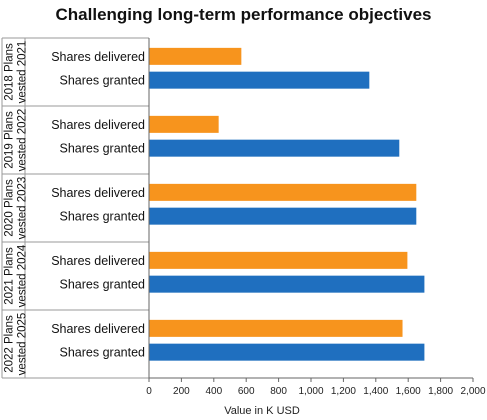 This screenshot has height=420, width=487. What do you see at coordinates (15, 344) in the screenshot?
I see `group-label: 2022 Plansvested 2025` at bounding box center [15, 344].